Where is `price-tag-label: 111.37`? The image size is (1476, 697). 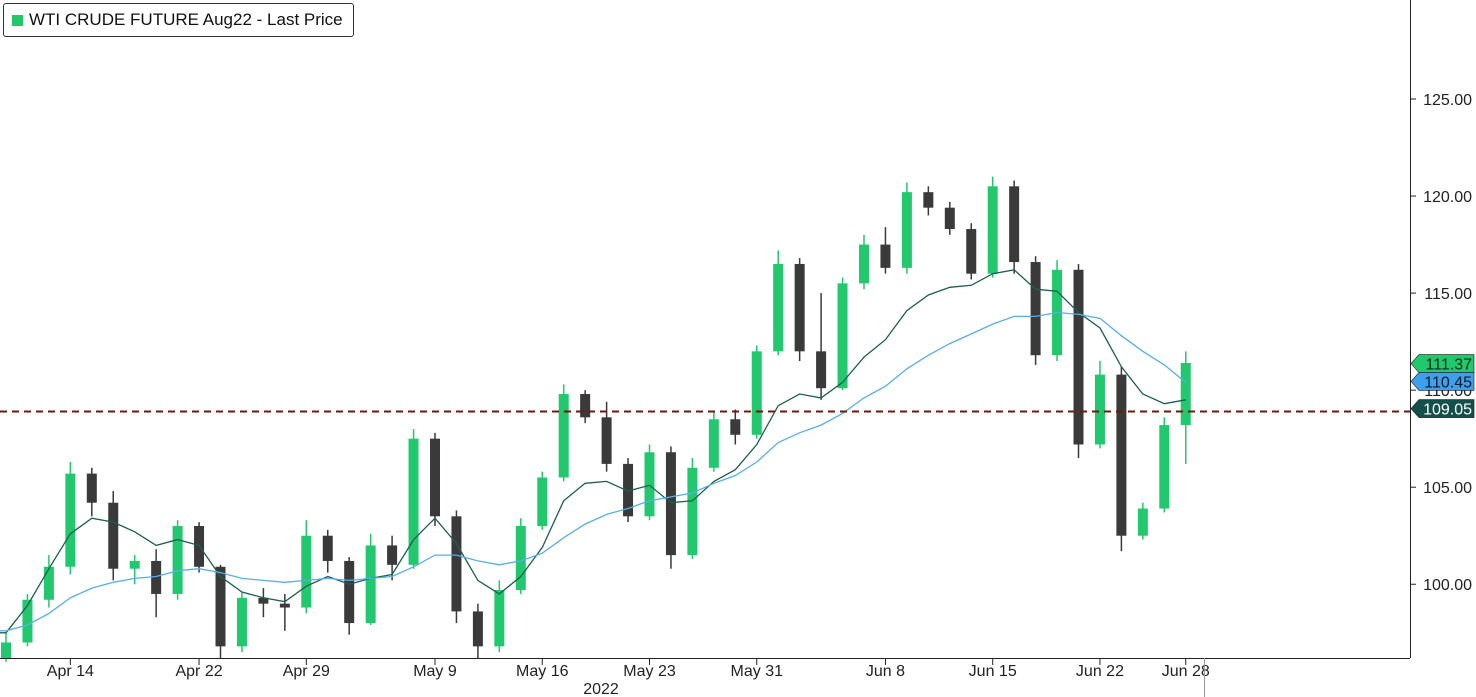
price-tag-label: 111.37 is located at coordinates (1448, 365).